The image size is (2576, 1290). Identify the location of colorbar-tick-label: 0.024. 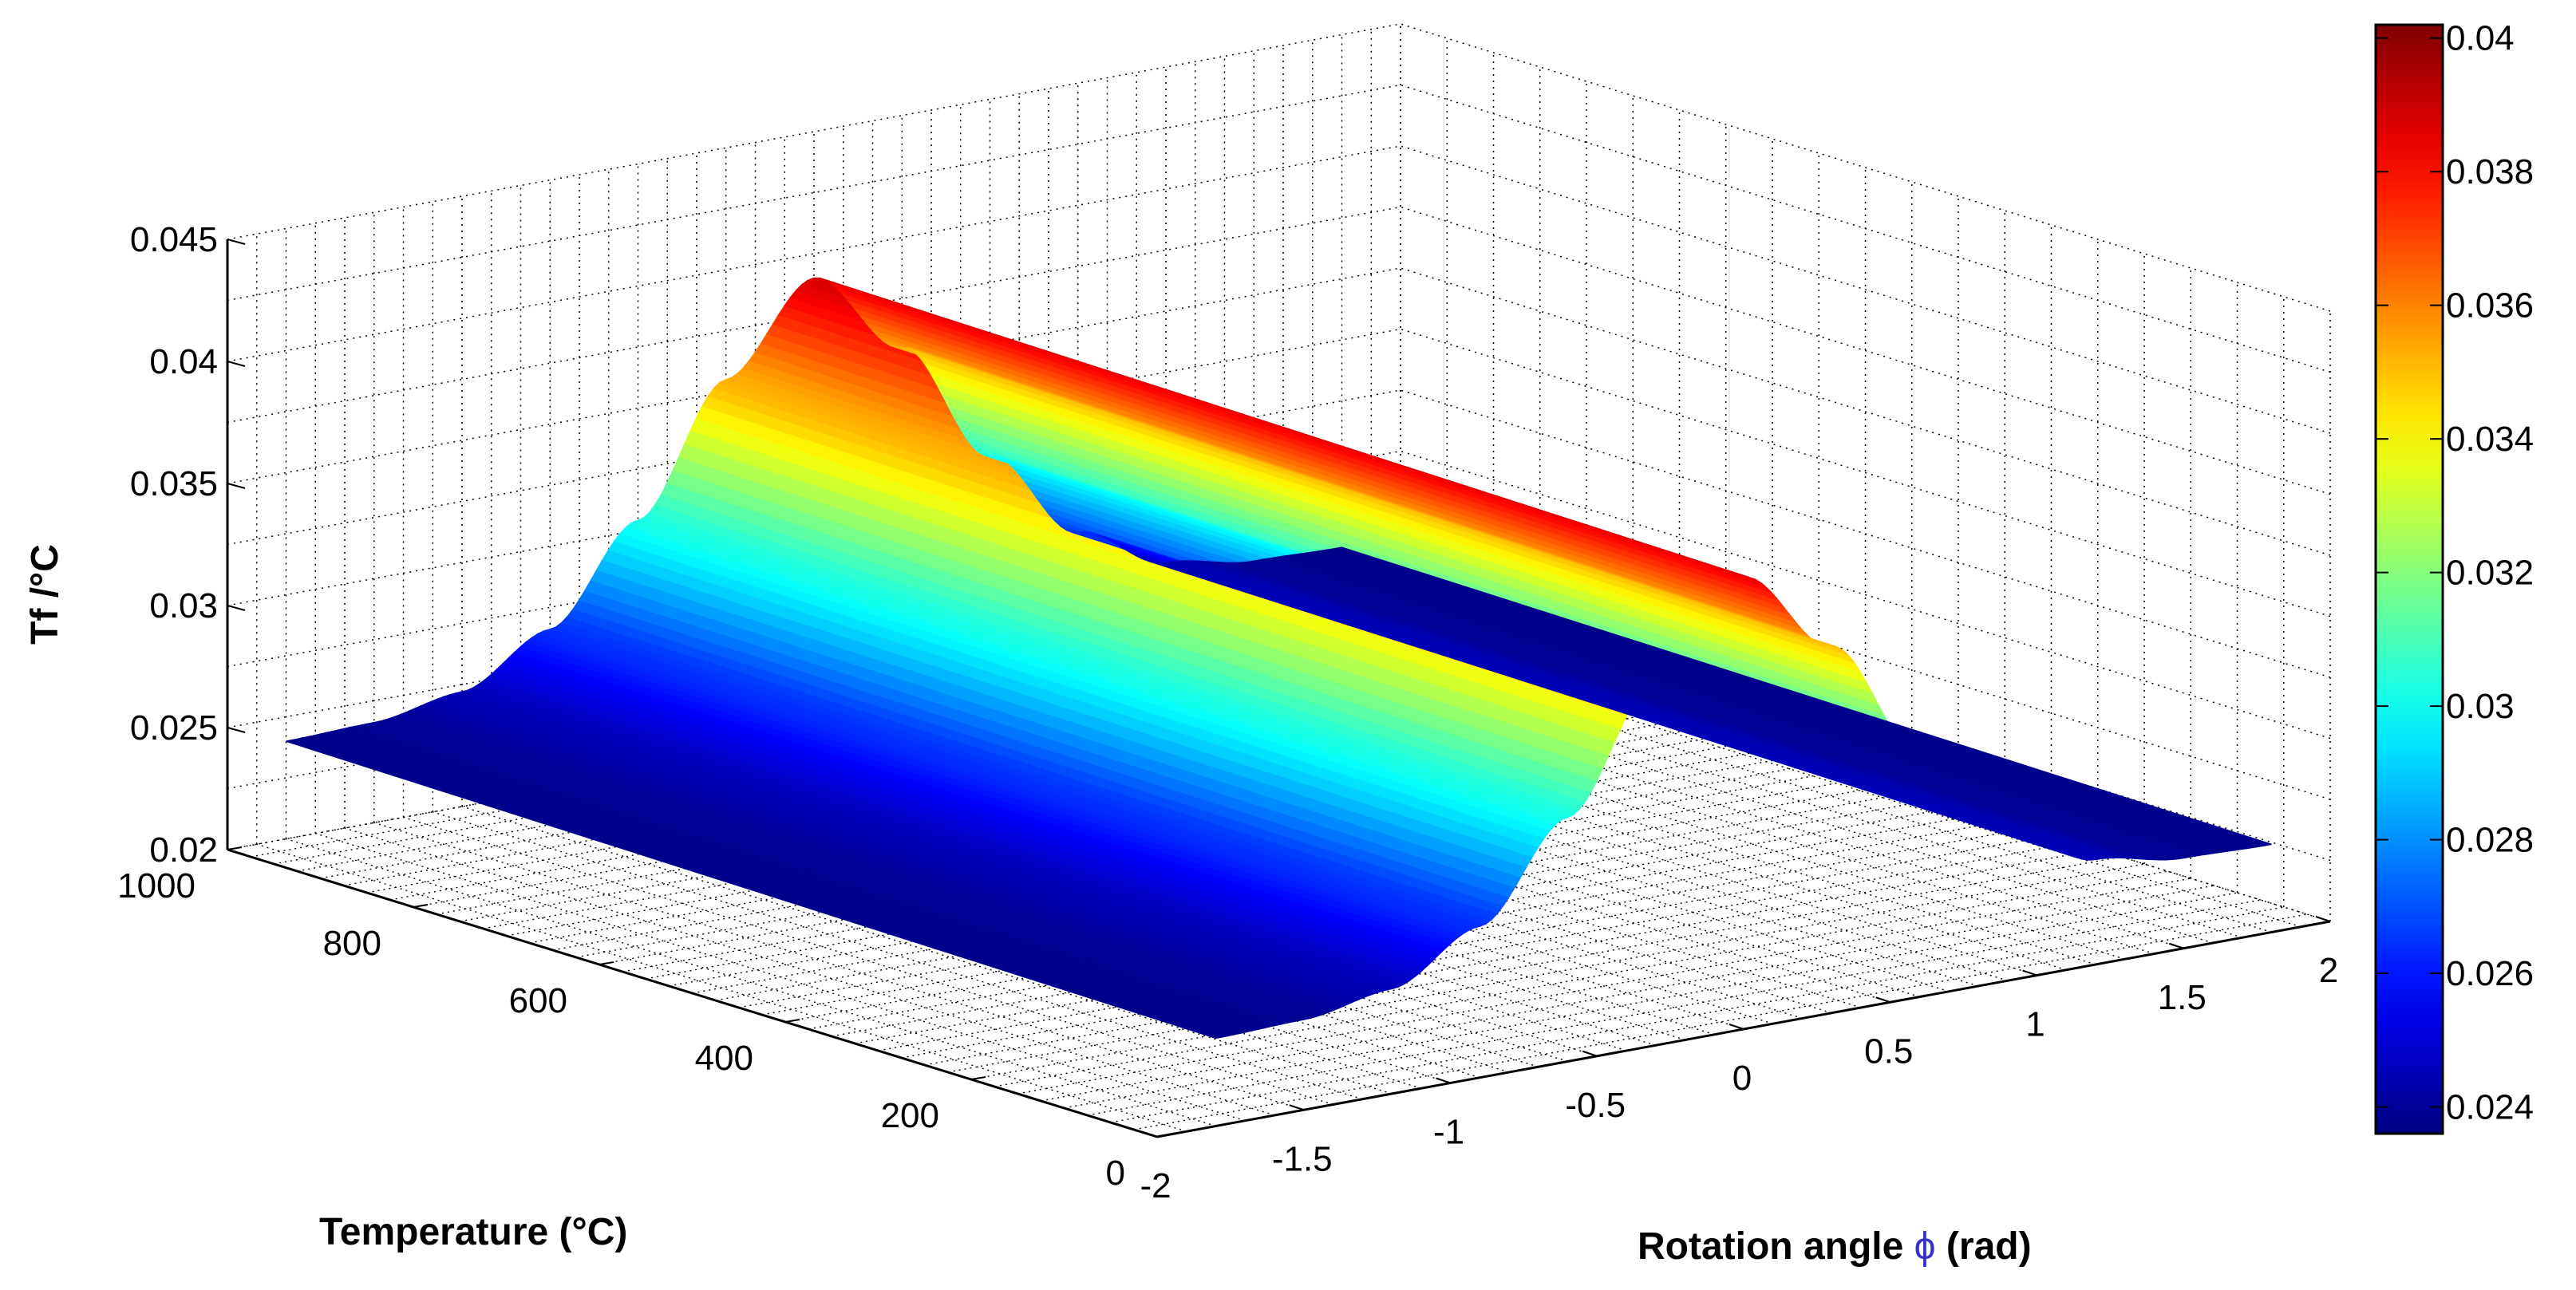
(2490, 1107).